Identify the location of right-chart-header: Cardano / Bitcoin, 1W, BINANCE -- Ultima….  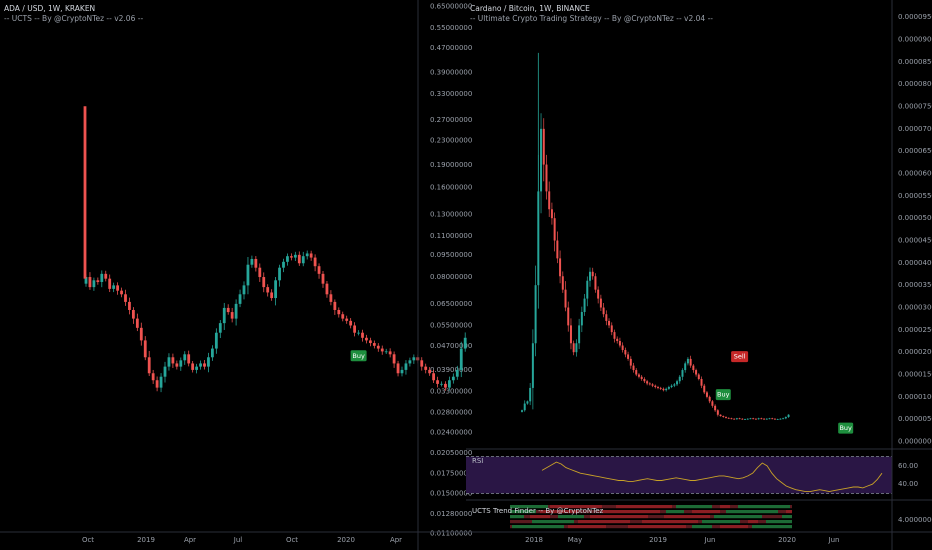
(591, 14).